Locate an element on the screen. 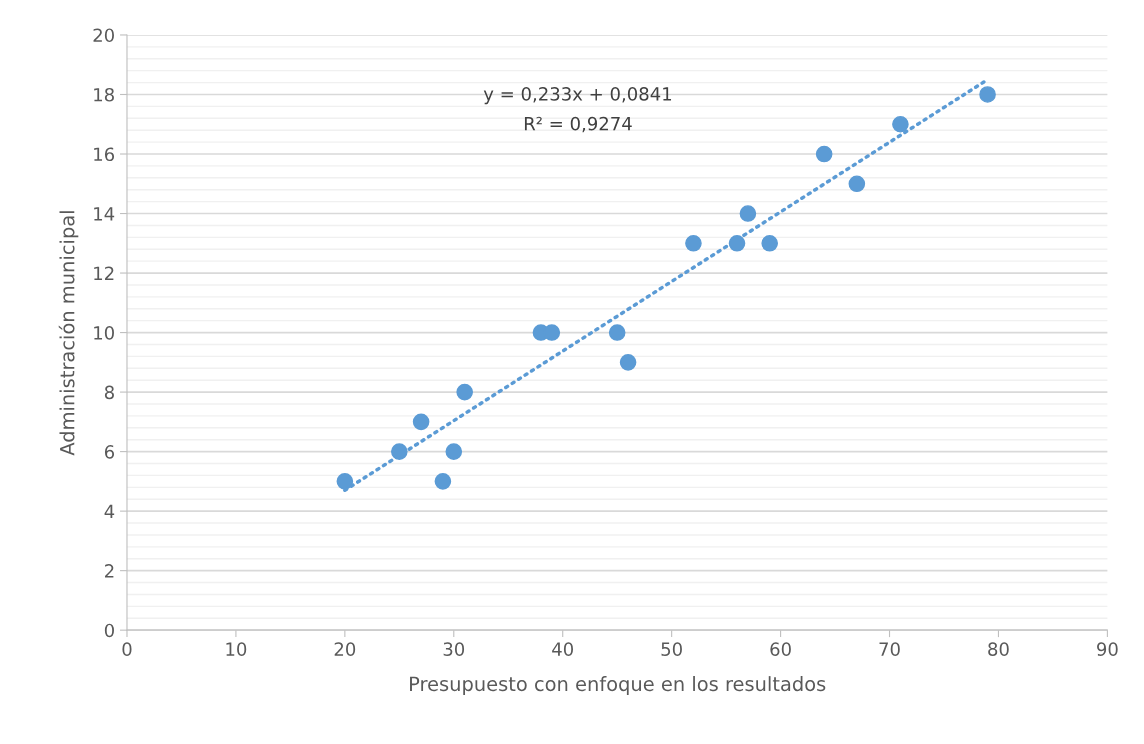 The image size is (1144, 744). x-tick-label: 90 is located at coordinates (1107, 649).